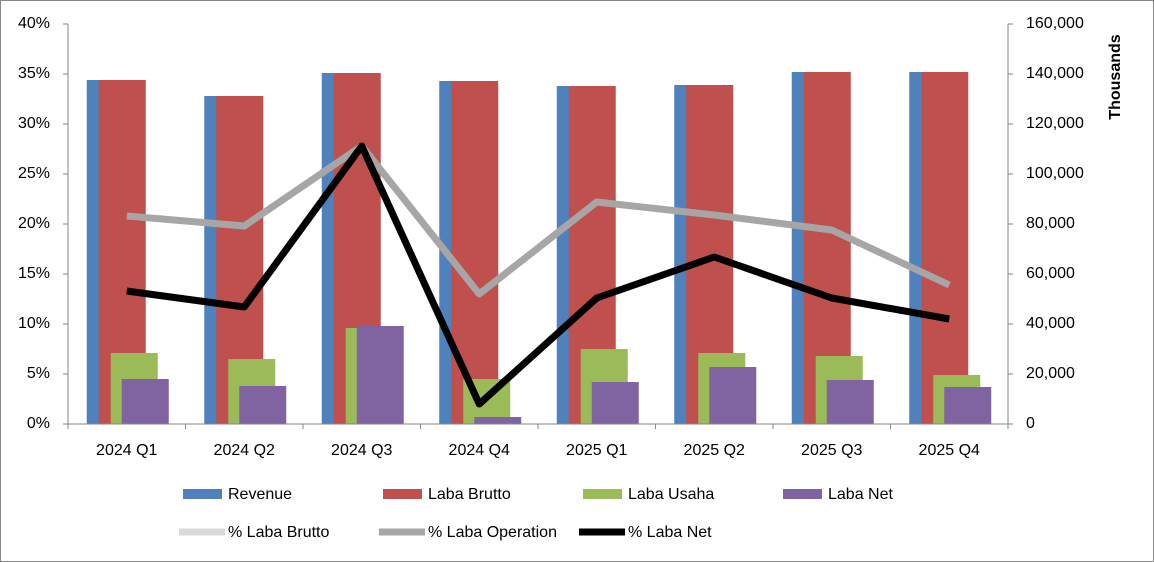  I want to click on y-tick-label: 40%, so click(34, 23).